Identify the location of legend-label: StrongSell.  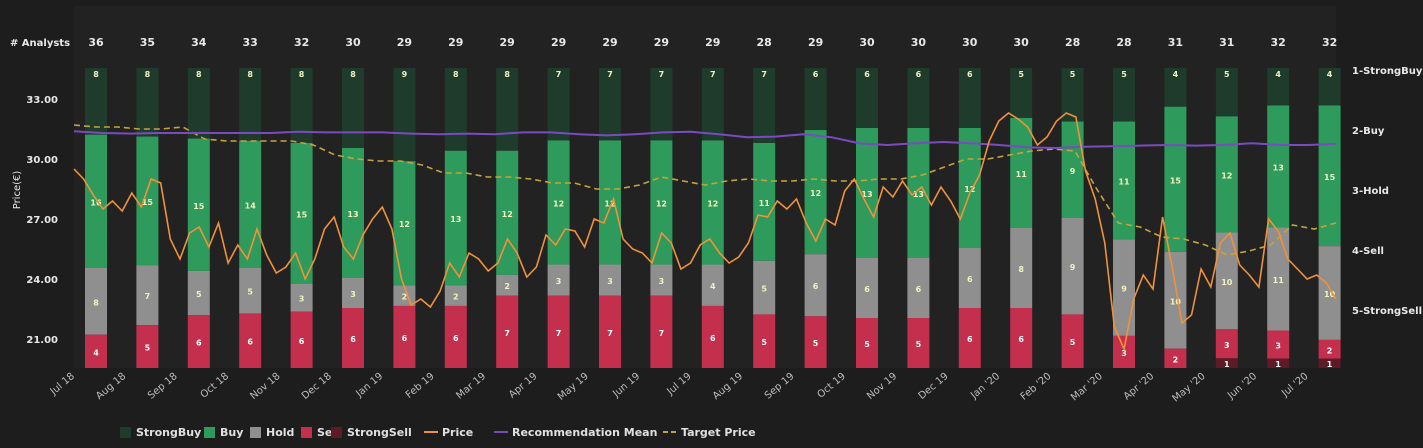
(379, 432).